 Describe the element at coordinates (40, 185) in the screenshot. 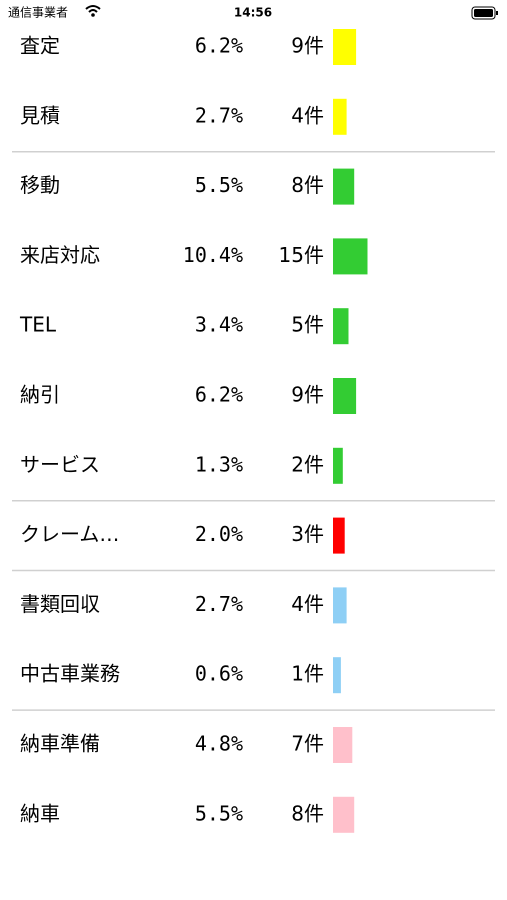

I see `row-label: 移動` at that location.